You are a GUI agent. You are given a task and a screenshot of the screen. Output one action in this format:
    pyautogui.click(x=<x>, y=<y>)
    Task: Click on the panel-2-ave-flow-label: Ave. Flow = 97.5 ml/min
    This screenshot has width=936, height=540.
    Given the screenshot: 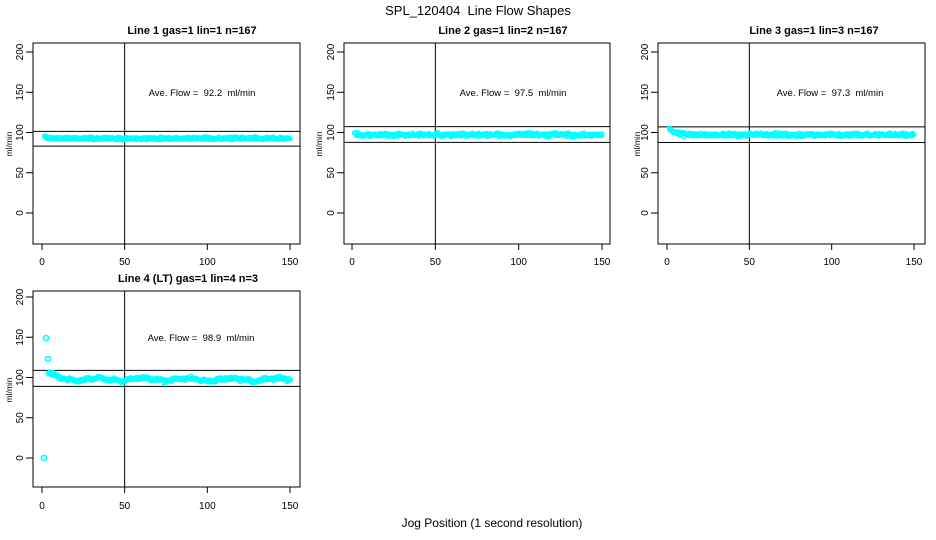 What is the action you would take?
    pyautogui.click(x=513, y=93)
    